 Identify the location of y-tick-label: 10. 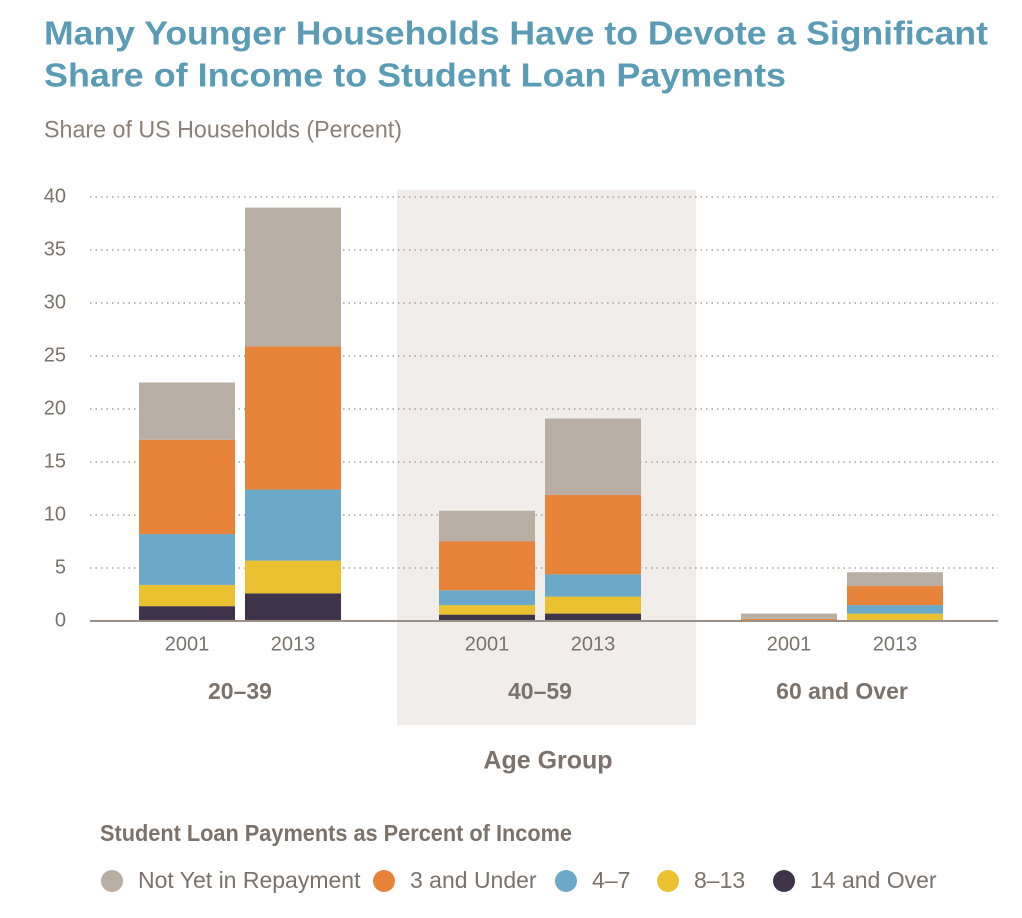
(55, 514).